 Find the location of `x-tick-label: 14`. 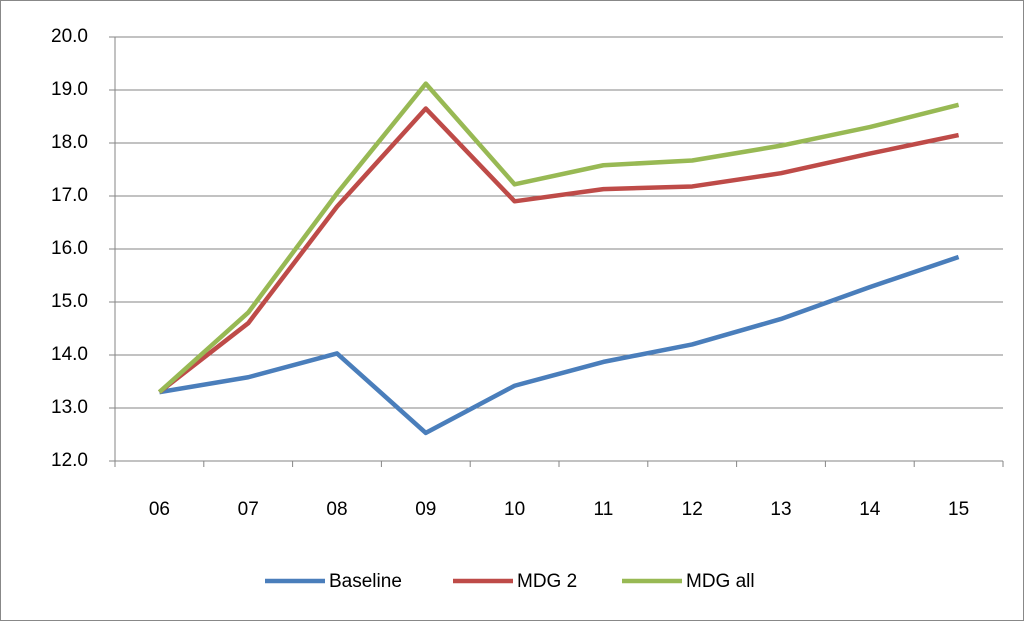

x-tick-label: 14 is located at coordinates (870, 509).